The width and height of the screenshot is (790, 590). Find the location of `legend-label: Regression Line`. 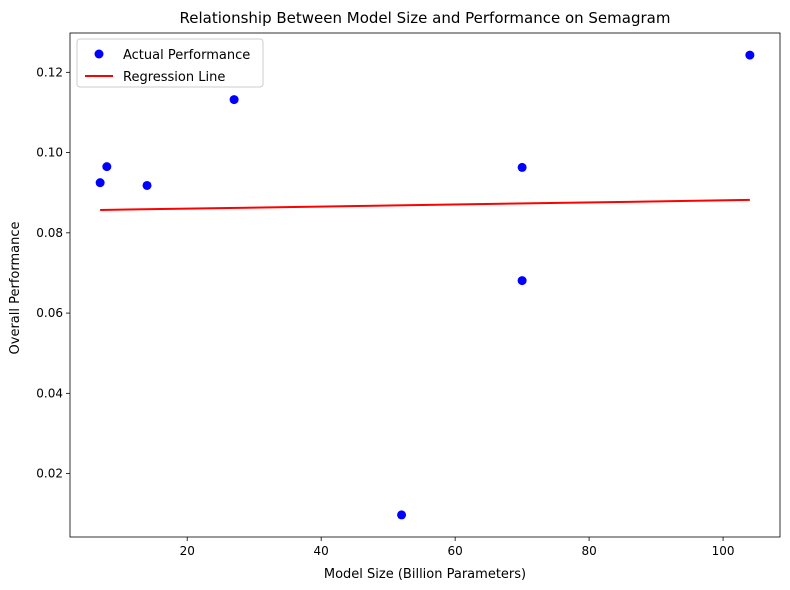

legend-label: Regression Line is located at coordinates (174, 77).